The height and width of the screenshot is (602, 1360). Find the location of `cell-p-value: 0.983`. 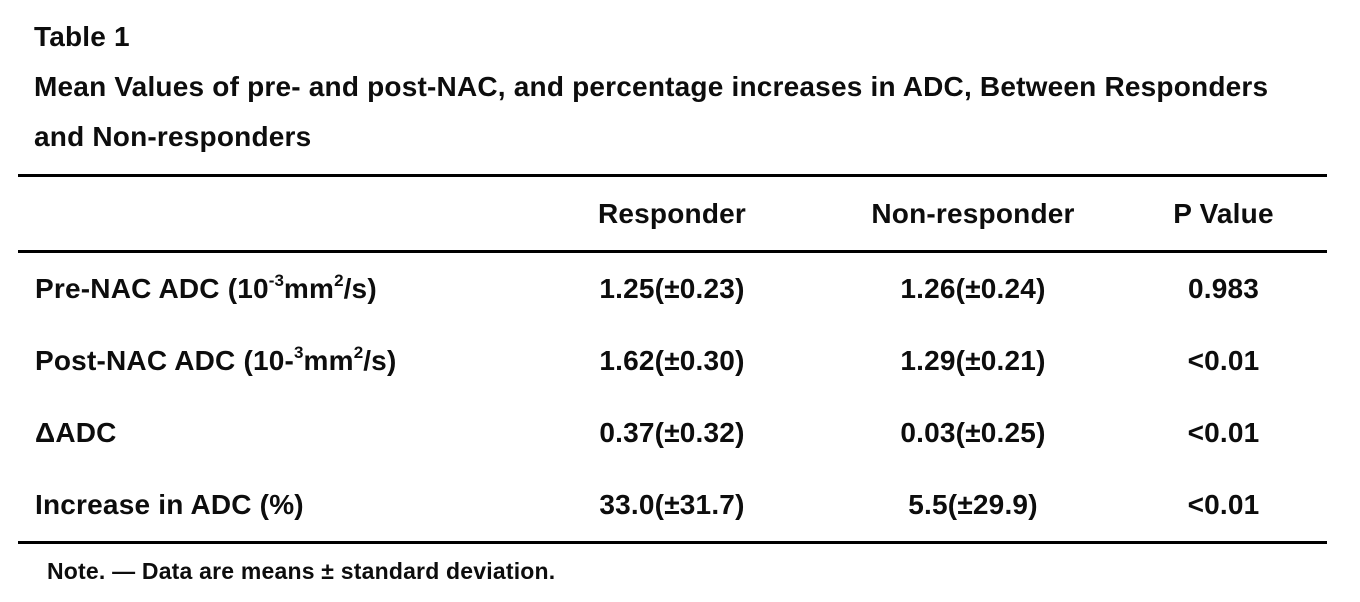

cell-p-value: 0.983 is located at coordinates (1223, 288).